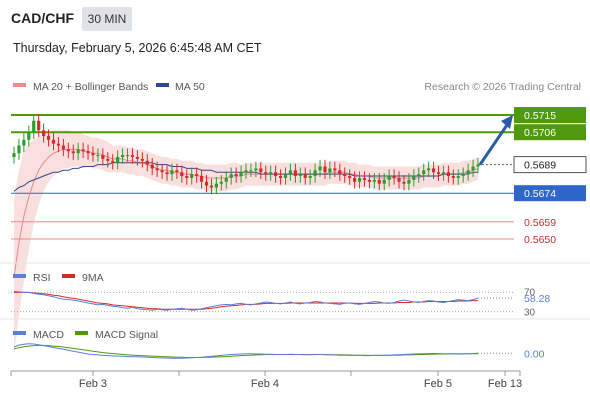 The image size is (590, 400). What do you see at coordinates (19, 85) in the screenshot?
I see `bollinger-legend-swatch` at bounding box center [19, 85].